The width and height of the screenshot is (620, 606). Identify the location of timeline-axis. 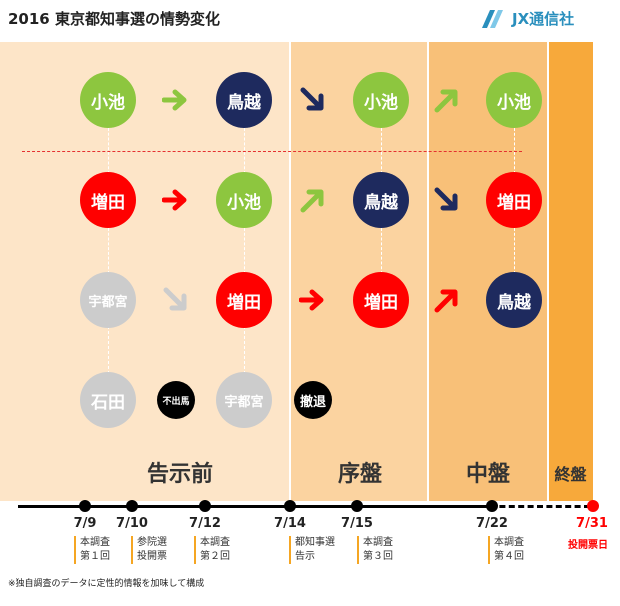
(254, 506).